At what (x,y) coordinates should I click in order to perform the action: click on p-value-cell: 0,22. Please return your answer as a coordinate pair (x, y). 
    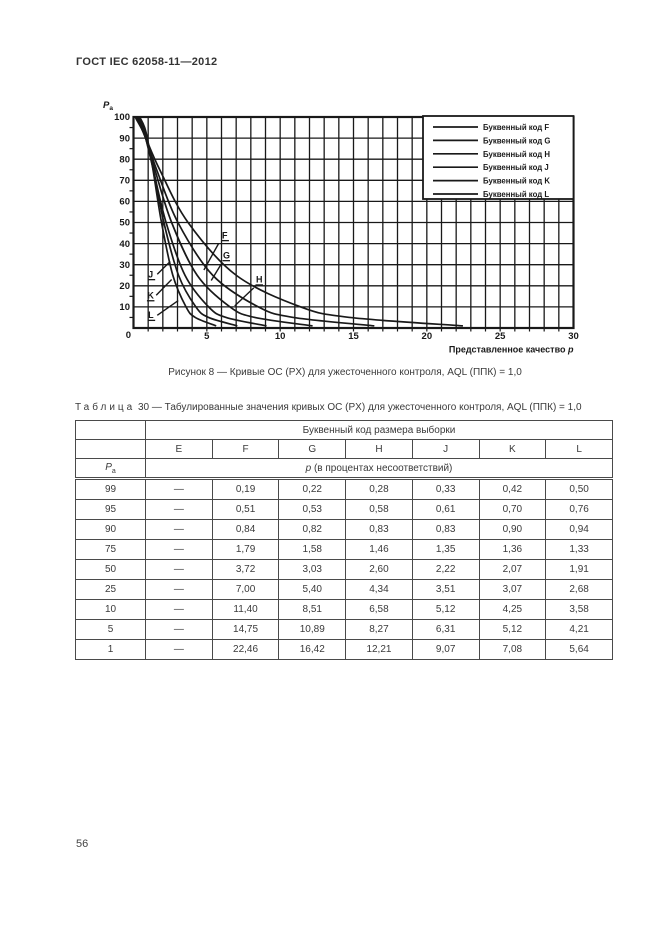
    Looking at the image, I should click on (312, 489).